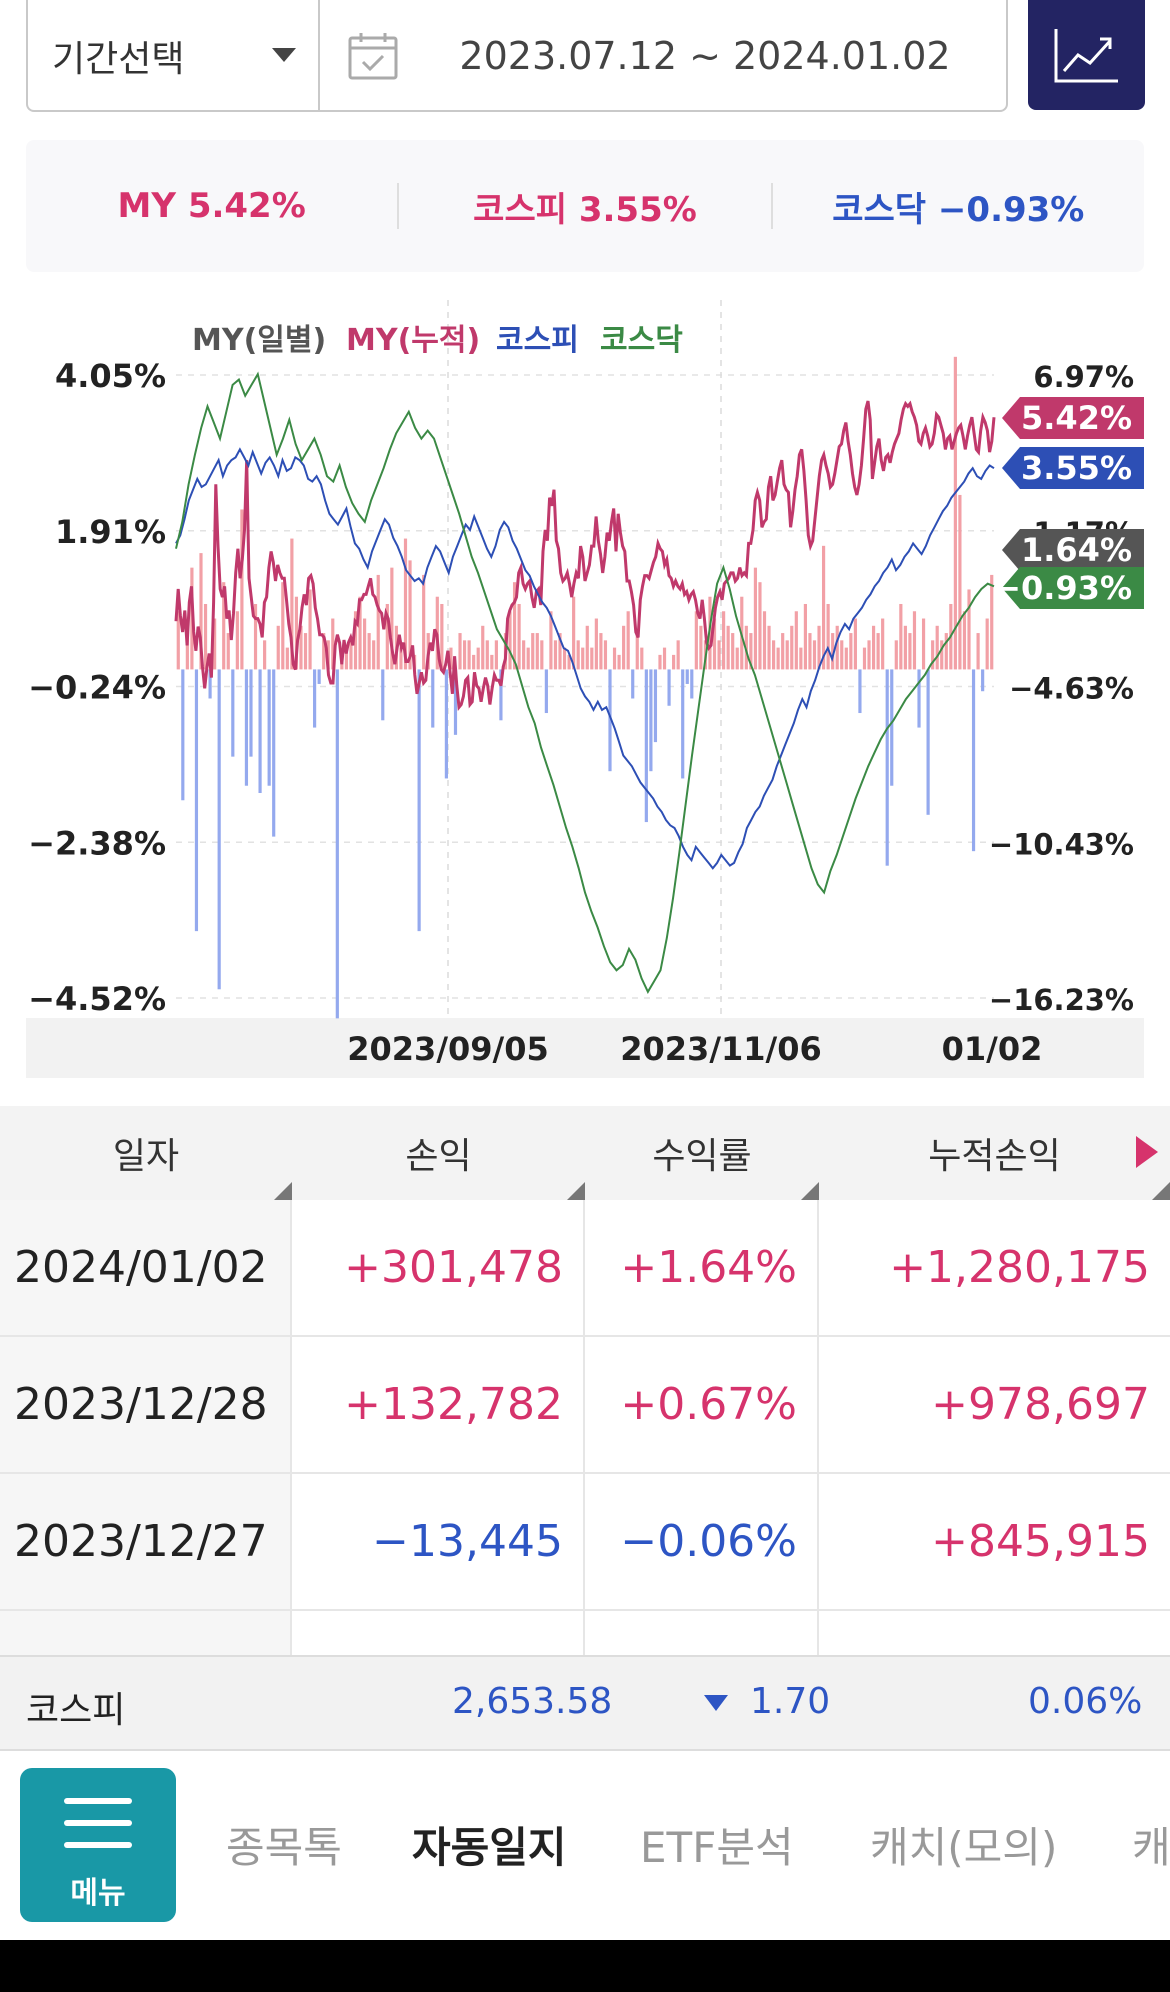 The height and width of the screenshot is (1992, 1170). What do you see at coordinates (702, 1153) in the screenshot?
I see `column-header-rate: 수익률` at bounding box center [702, 1153].